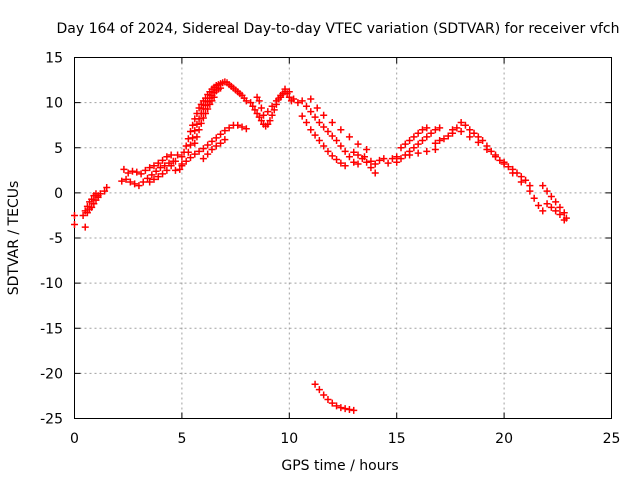  I want to click on y-tick-labels: -25 -20 -15 -10 -5 0 5 10 15, so click(51, 239).